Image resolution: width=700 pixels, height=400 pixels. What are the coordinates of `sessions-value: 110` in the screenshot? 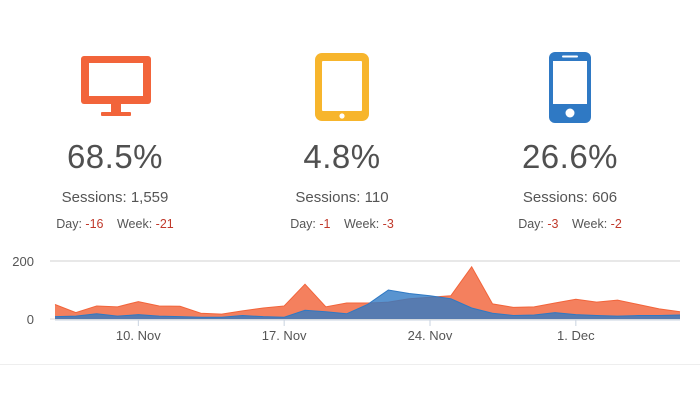 It's located at (376, 197).